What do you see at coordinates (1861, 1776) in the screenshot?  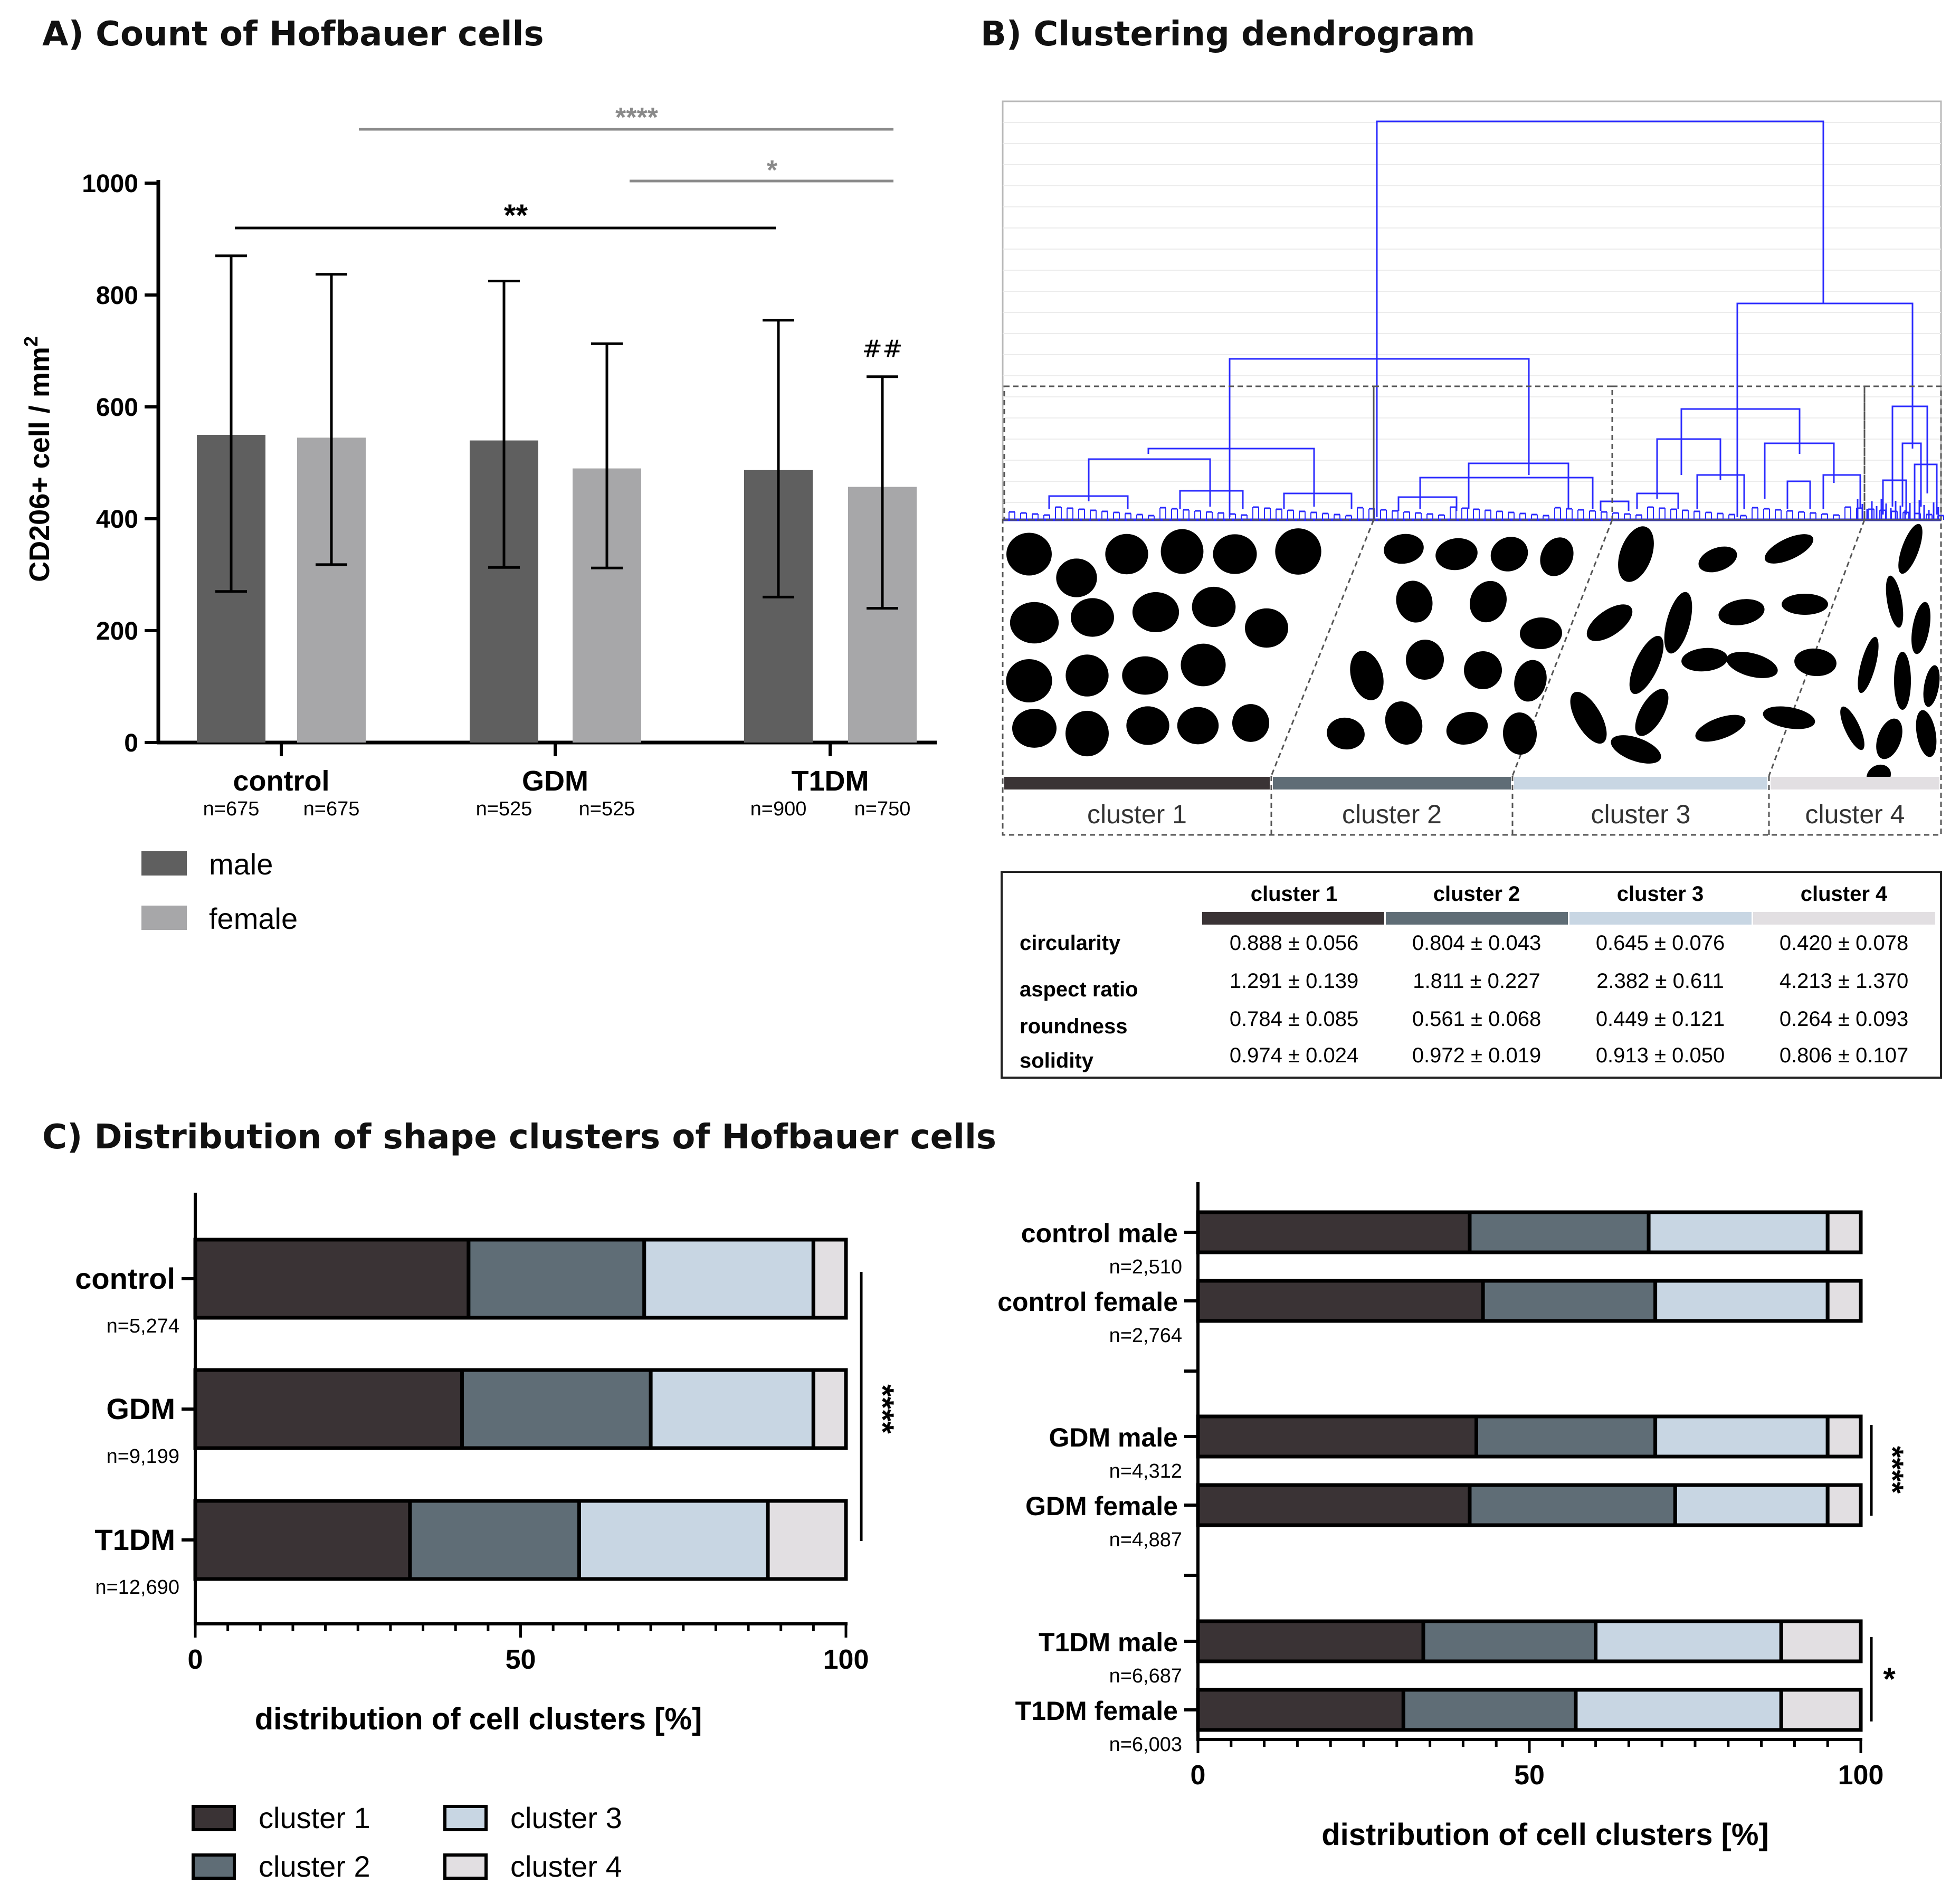 I see `x-tick-label: 100` at bounding box center [1861, 1776].